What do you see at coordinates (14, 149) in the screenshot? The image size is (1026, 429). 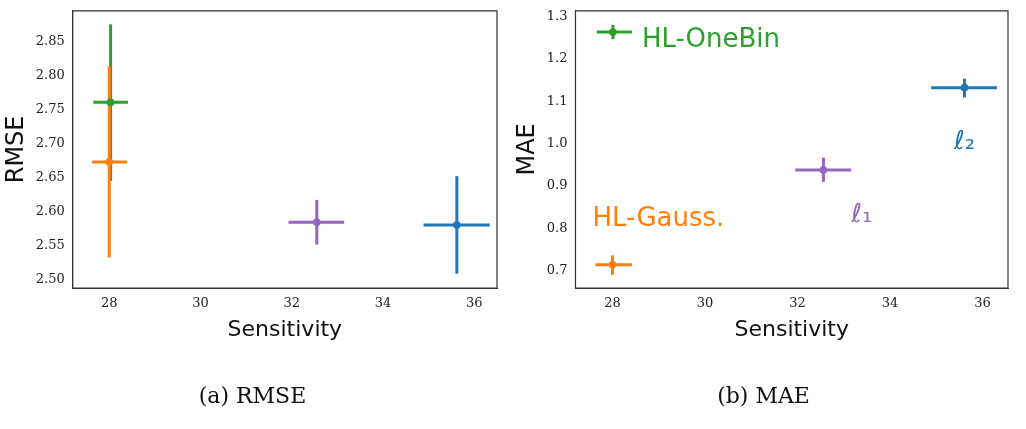 I see `y-axis-title: RMSE` at bounding box center [14, 149].